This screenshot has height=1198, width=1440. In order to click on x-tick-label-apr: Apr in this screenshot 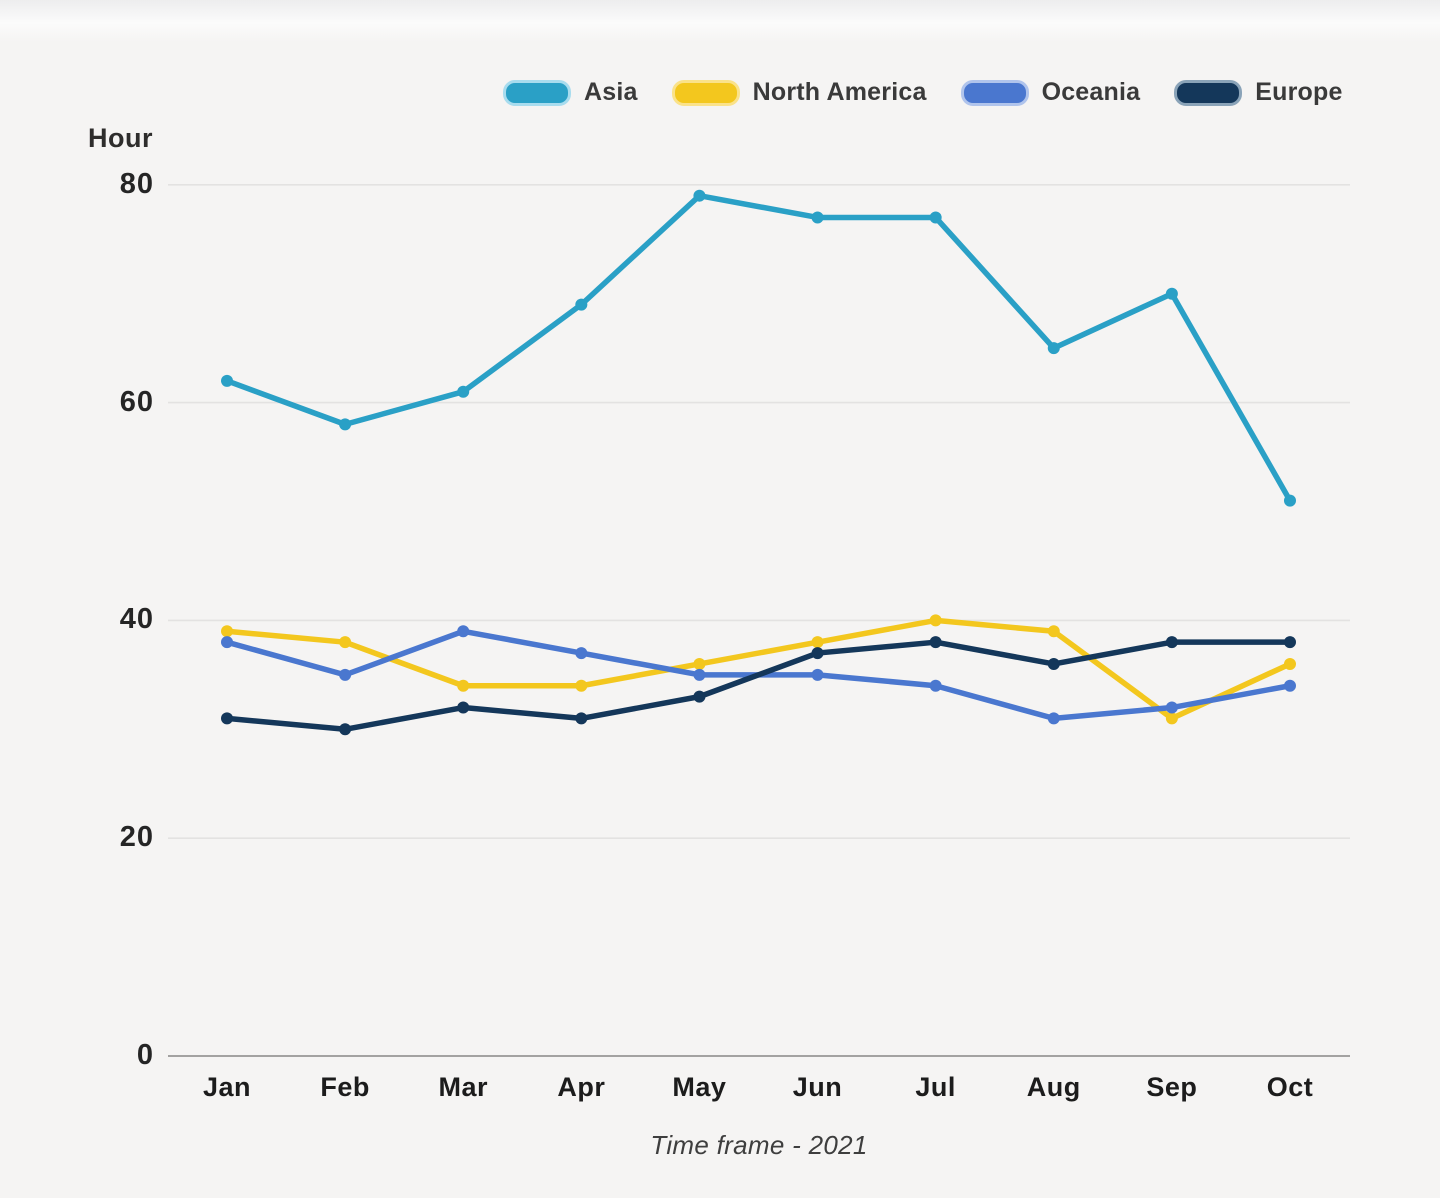, I will do `click(581, 1087)`.